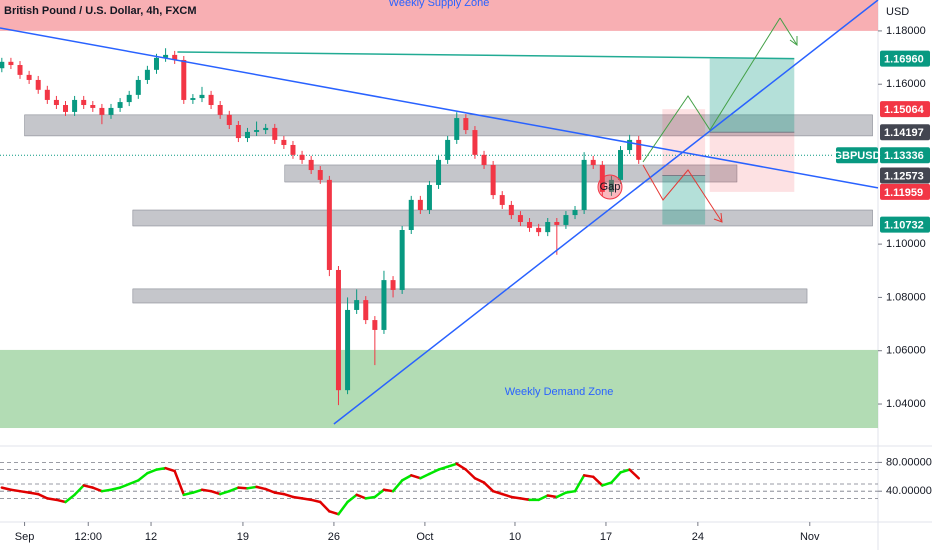  What do you see at coordinates (906, 297) in the screenshot?
I see `y-tick-label: 1.08000` at bounding box center [906, 297].